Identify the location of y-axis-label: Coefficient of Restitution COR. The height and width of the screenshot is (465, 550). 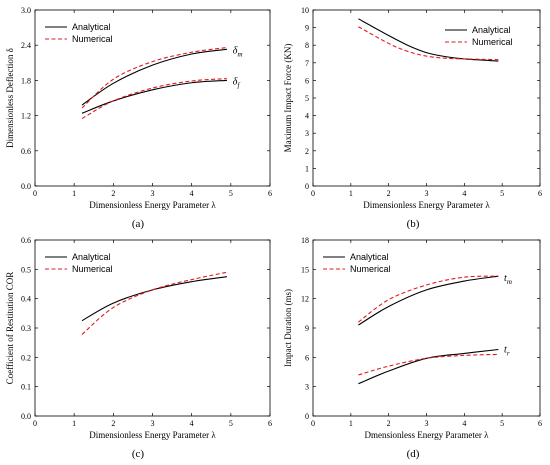
(10, 328).